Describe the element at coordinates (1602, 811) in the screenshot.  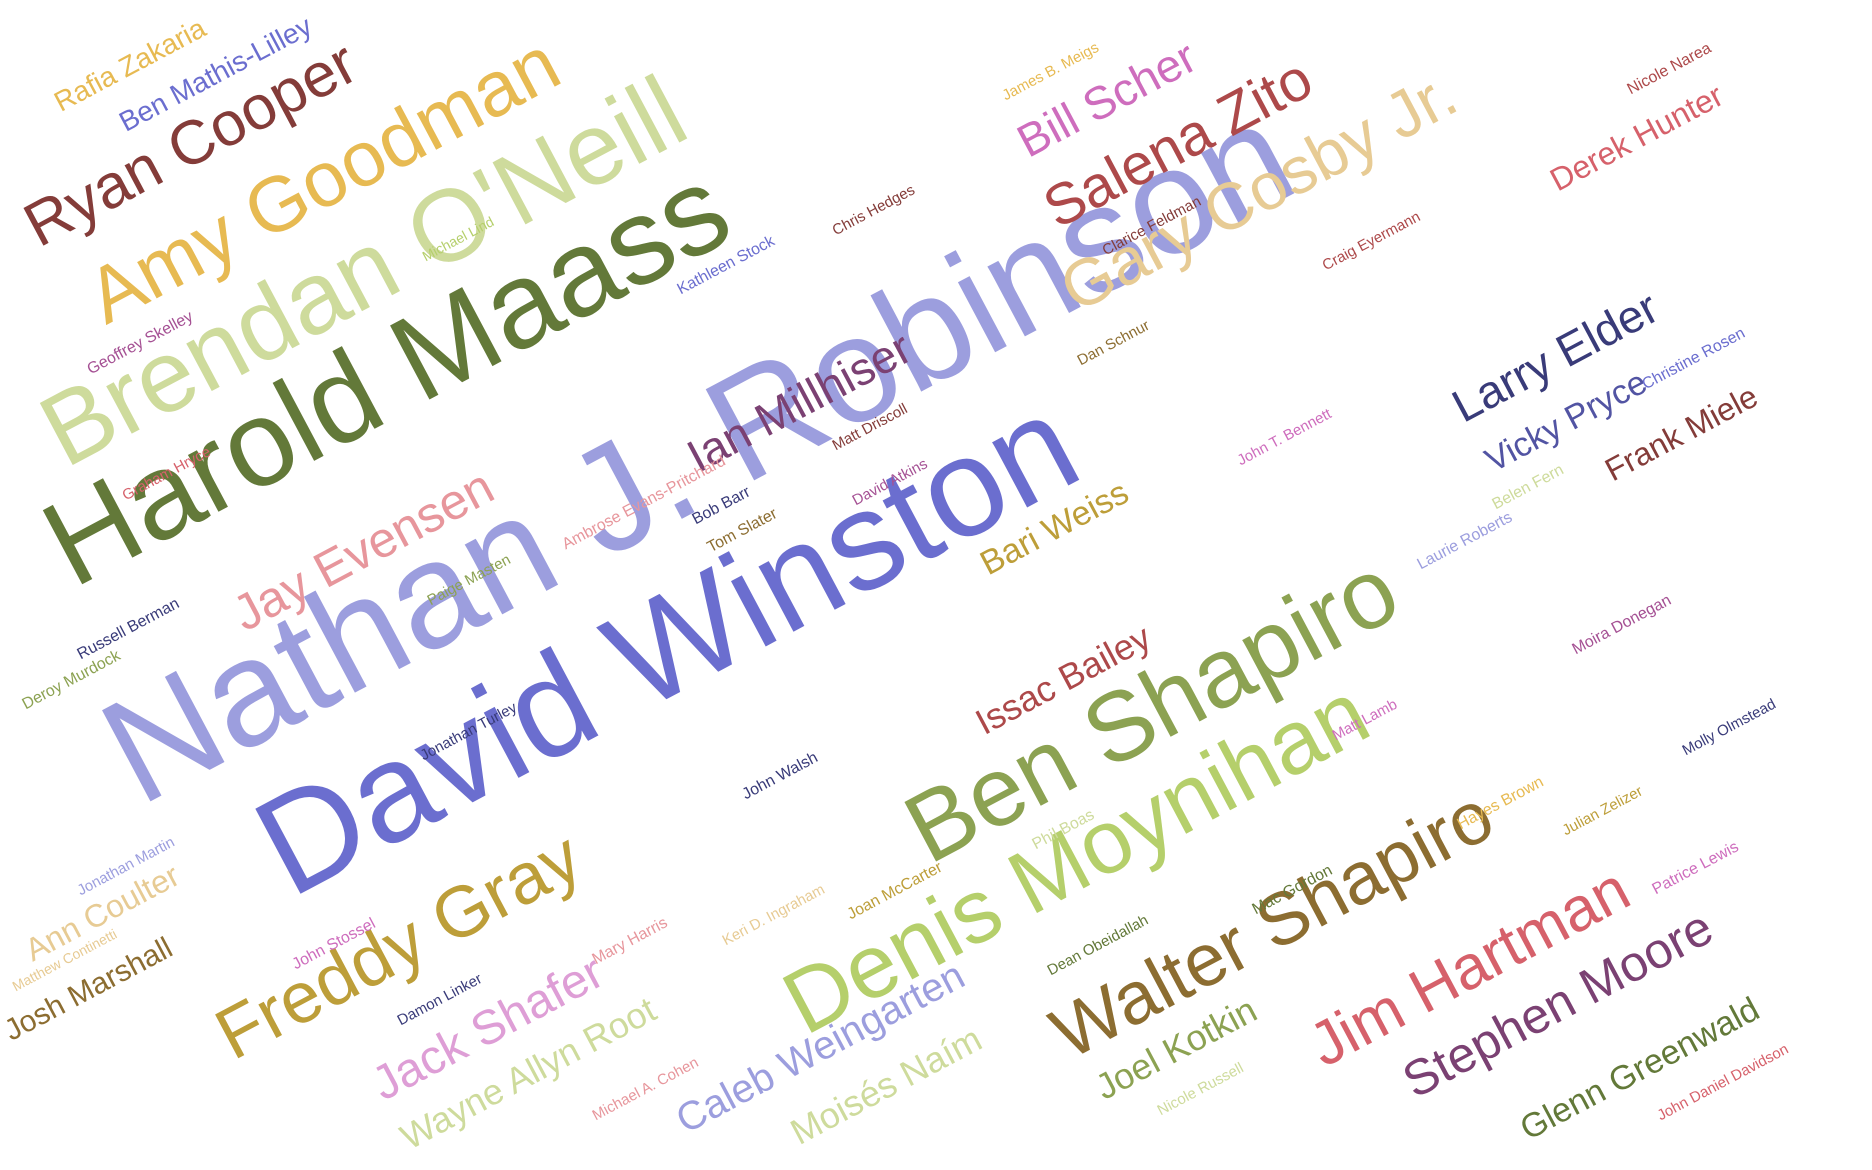
I see `word-julian-zelizer: Julian Zelizer` at that location.